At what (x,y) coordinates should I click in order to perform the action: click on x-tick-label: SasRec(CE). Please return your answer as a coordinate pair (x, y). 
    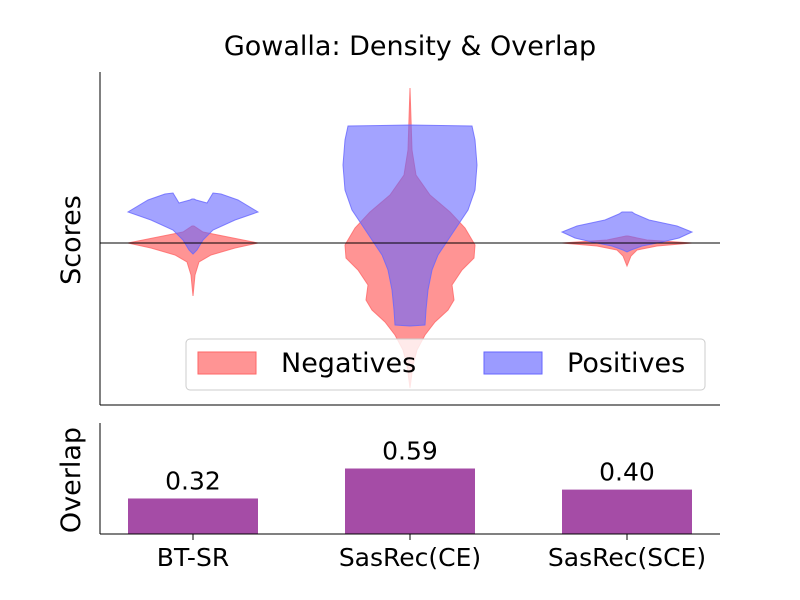
    Looking at the image, I should click on (410, 557).